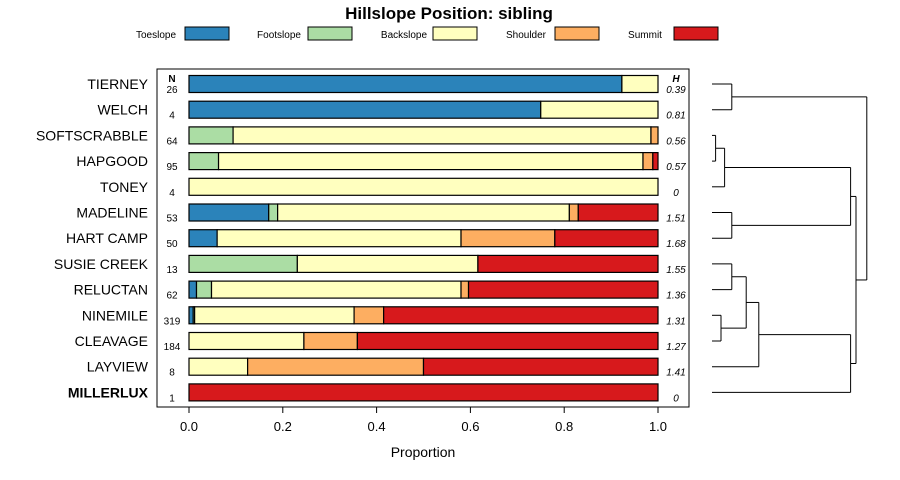 The width and height of the screenshot is (900, 480). Describe the element at coordinates (172, 244) in the screenshot. I see `row-n-count: 50` at that location.